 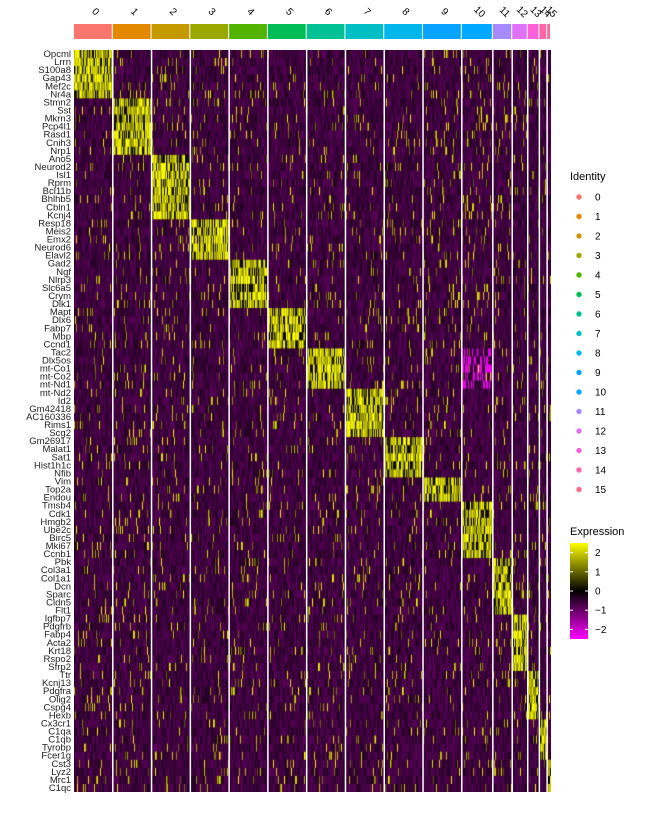 I want to click on cluster-label-9: 9, so click(x=444, y=12).